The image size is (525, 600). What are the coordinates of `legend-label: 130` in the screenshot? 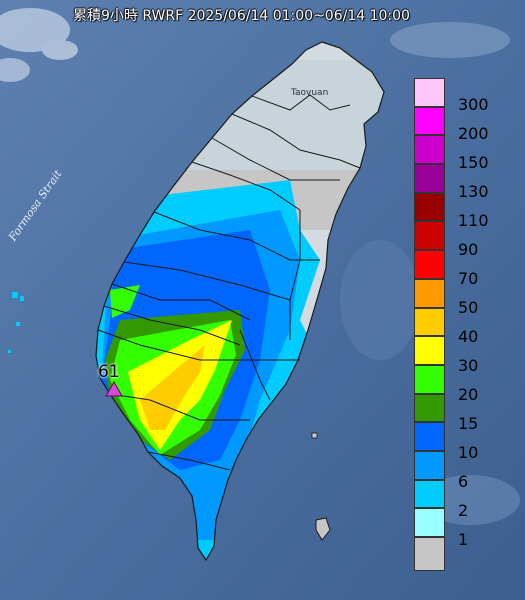 It's located at (473, 191).